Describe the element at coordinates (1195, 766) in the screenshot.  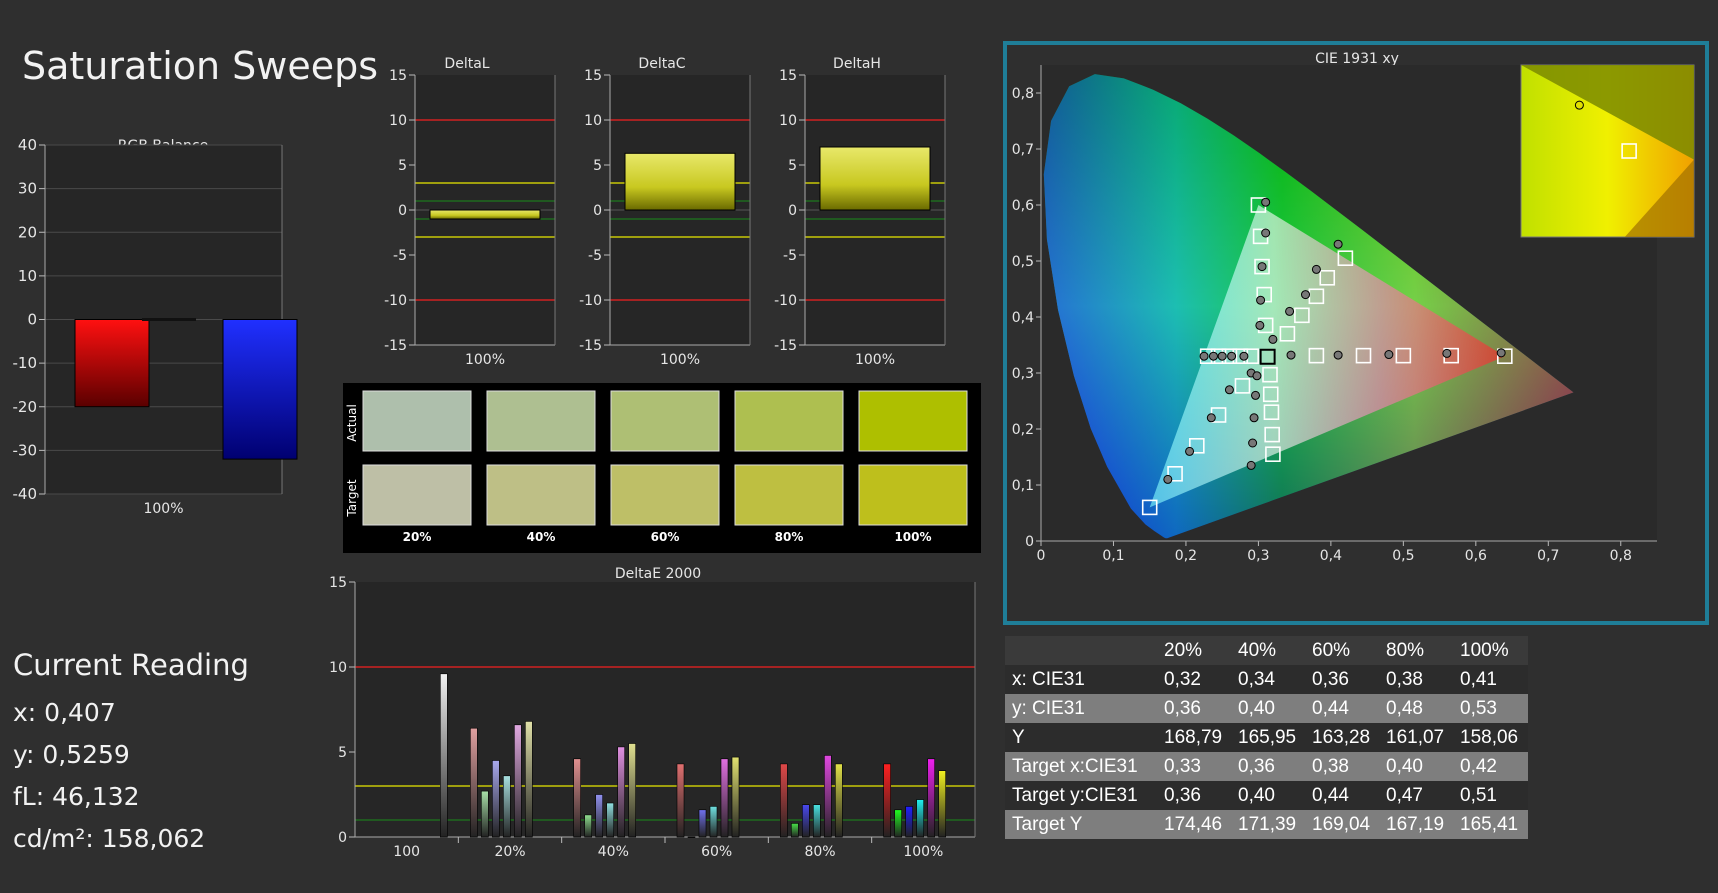
I see `table-cell: 0,33` at that location.